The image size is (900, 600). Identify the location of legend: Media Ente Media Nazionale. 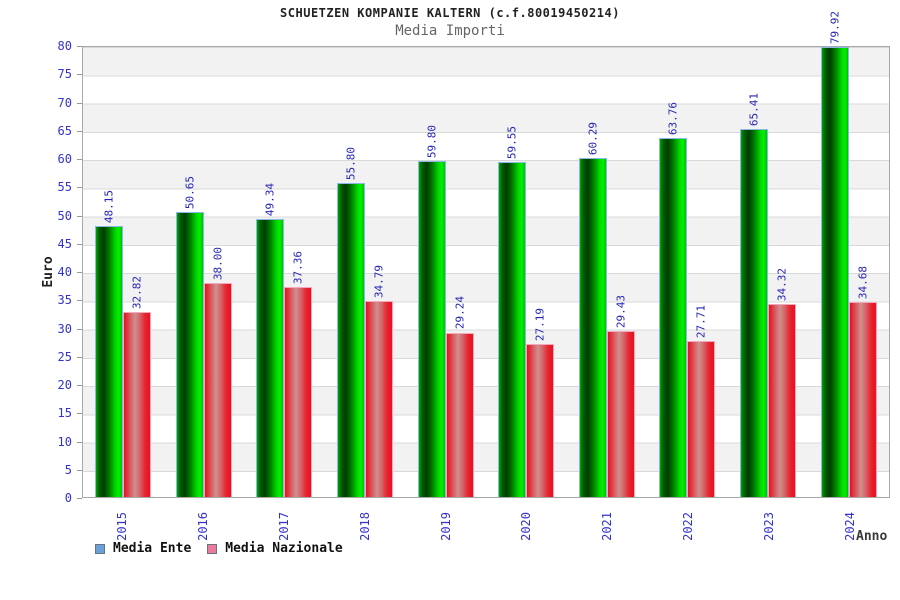
(219, 548).